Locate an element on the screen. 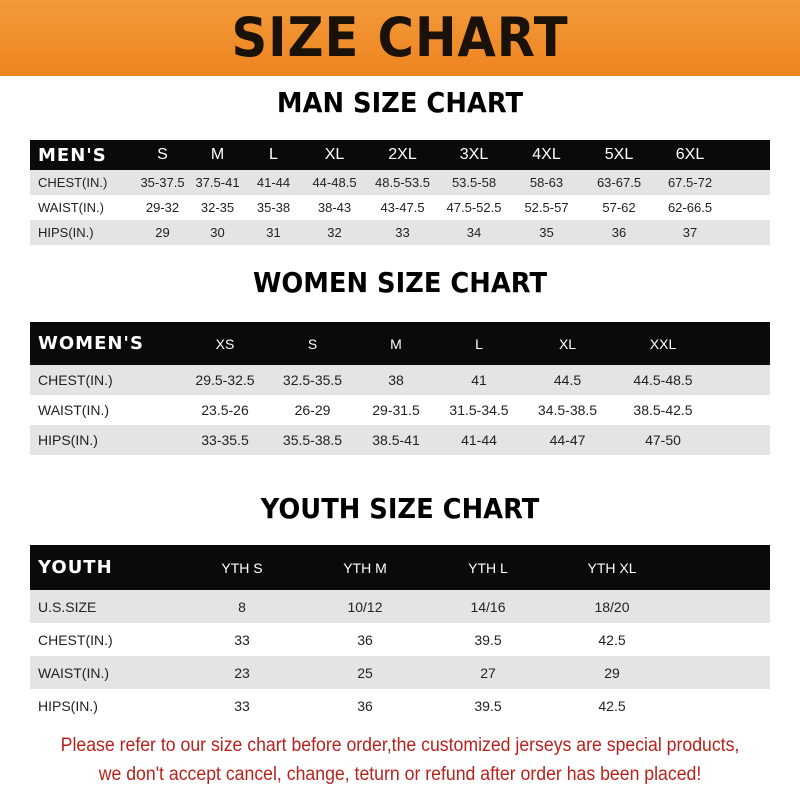 The height and width of the screenshot is (800, 800). table-cell: 47-50 is located at coordinates (663, 440).